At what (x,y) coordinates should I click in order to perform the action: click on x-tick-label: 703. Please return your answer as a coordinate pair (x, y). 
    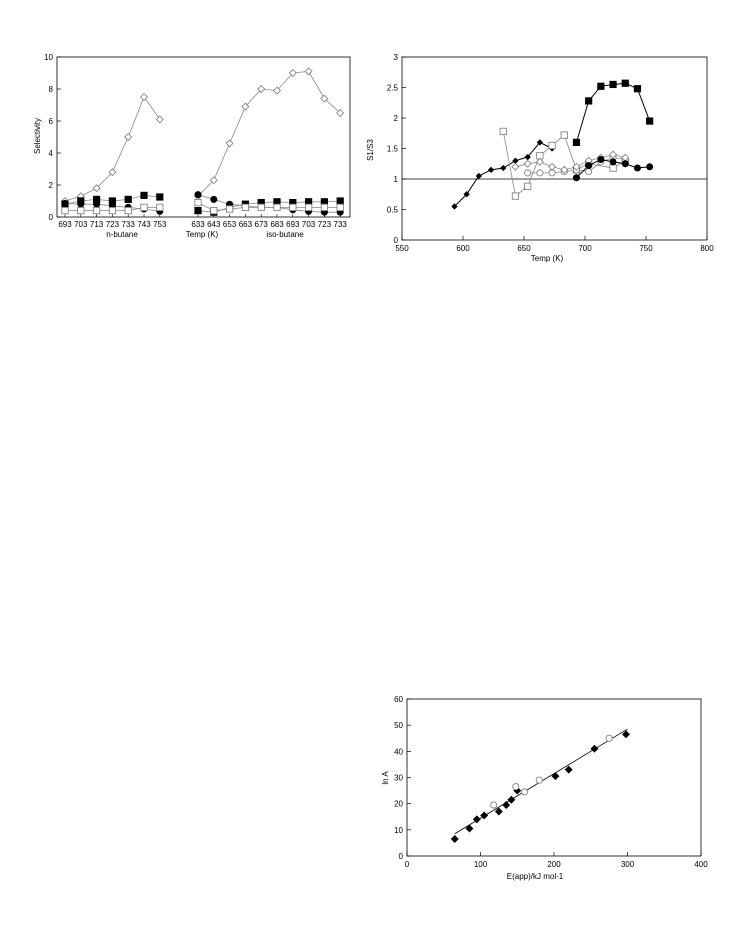
    Looking at the image, I should click on (81, 224).